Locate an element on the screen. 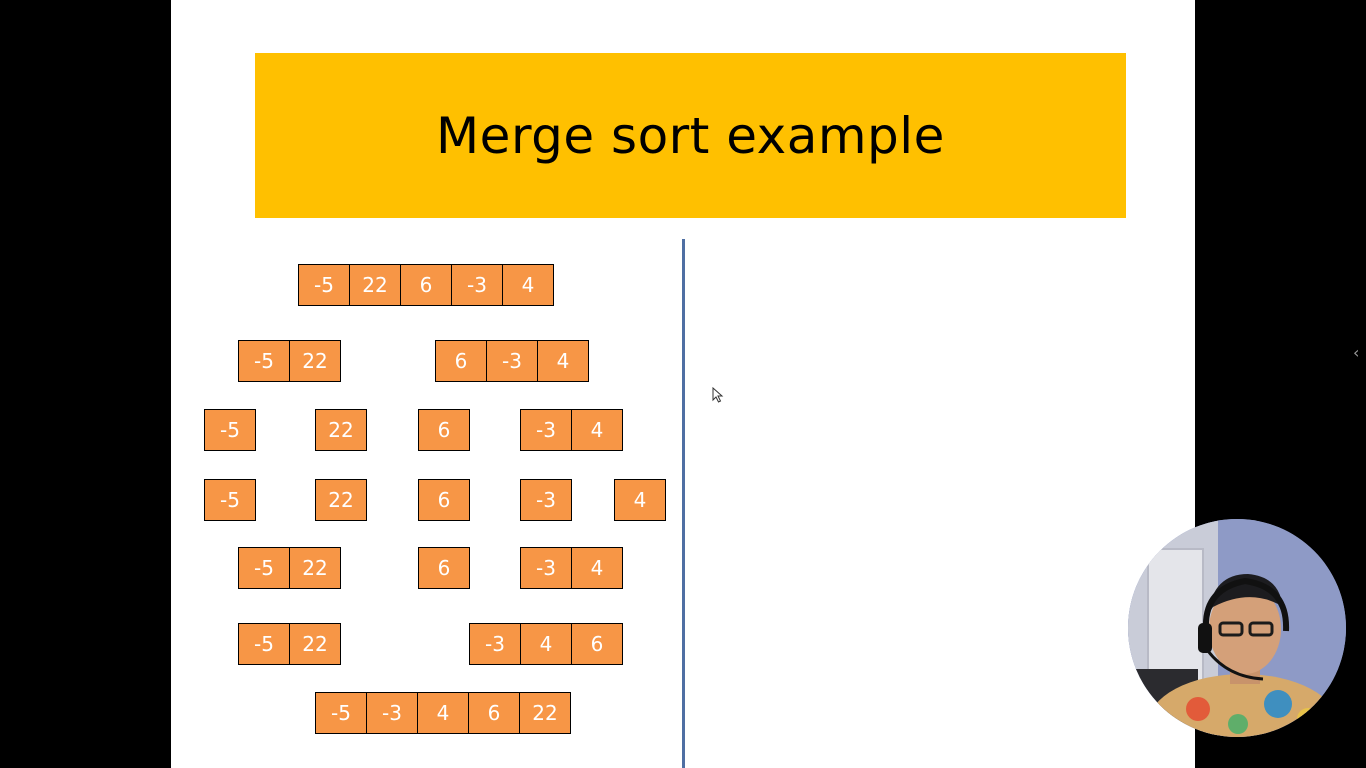 Image resolution: width=1366 pixels, height=768 pixels. slide-title: Merge sort example is located at coordinates (690, 135).